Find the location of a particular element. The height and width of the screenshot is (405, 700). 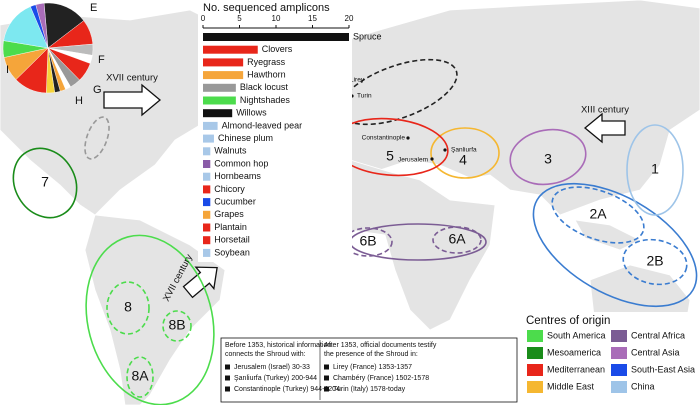

city-label: Jerusalem is located at coordinates (413, 160).